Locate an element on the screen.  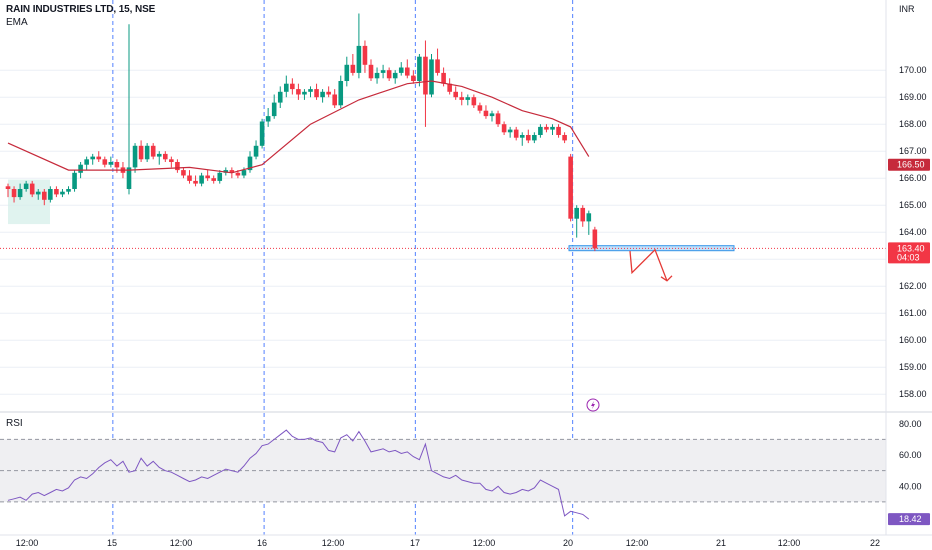
ema-price-badge is located at coordinates (909, 164).